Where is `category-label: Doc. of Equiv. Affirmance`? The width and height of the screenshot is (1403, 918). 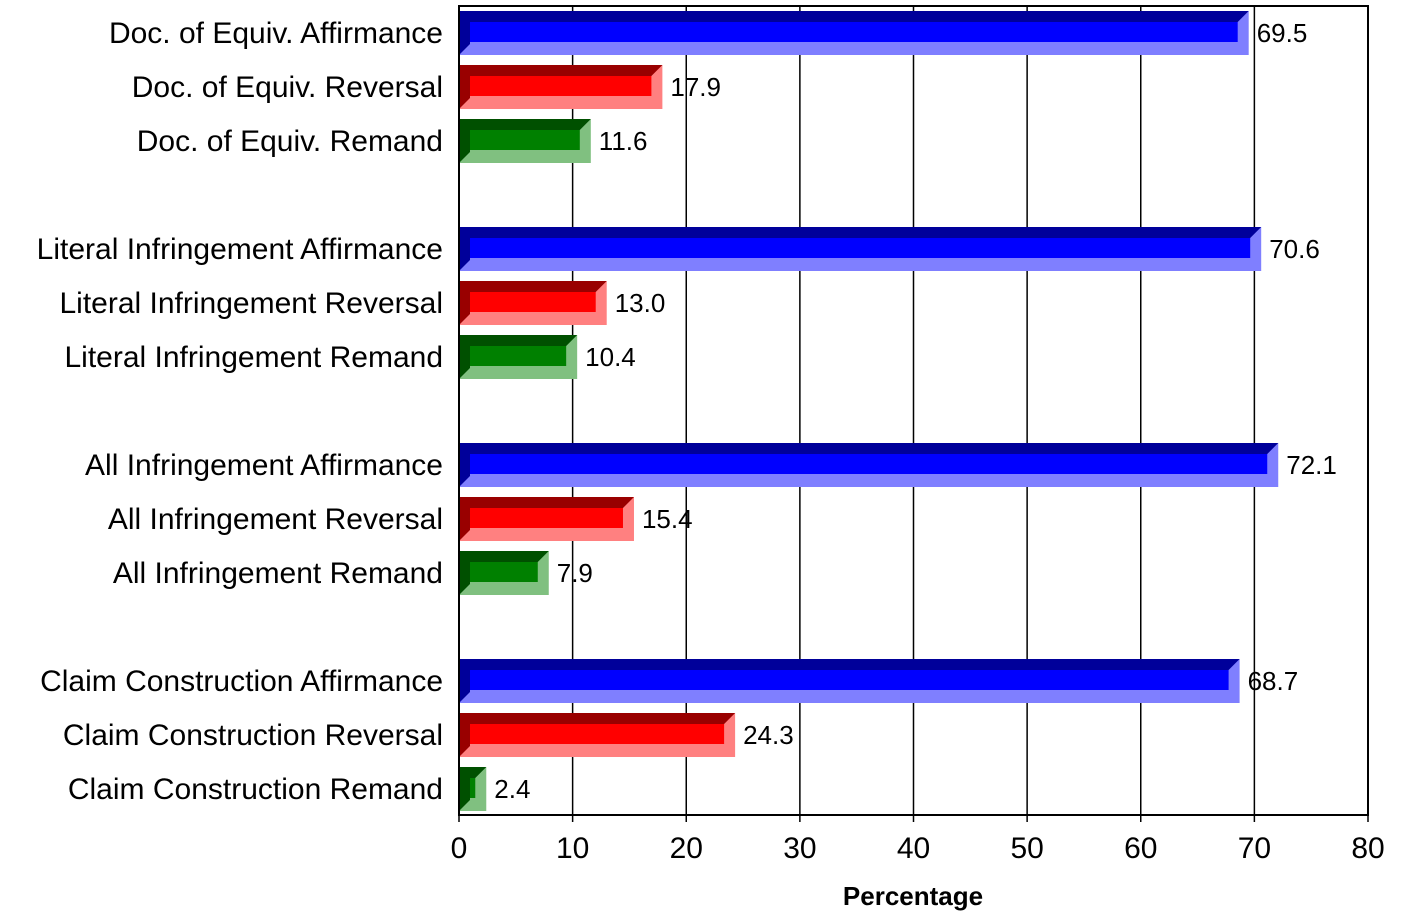
category-label: Doc. of Equiv. Affirmance is located at coordinates (276, 33).